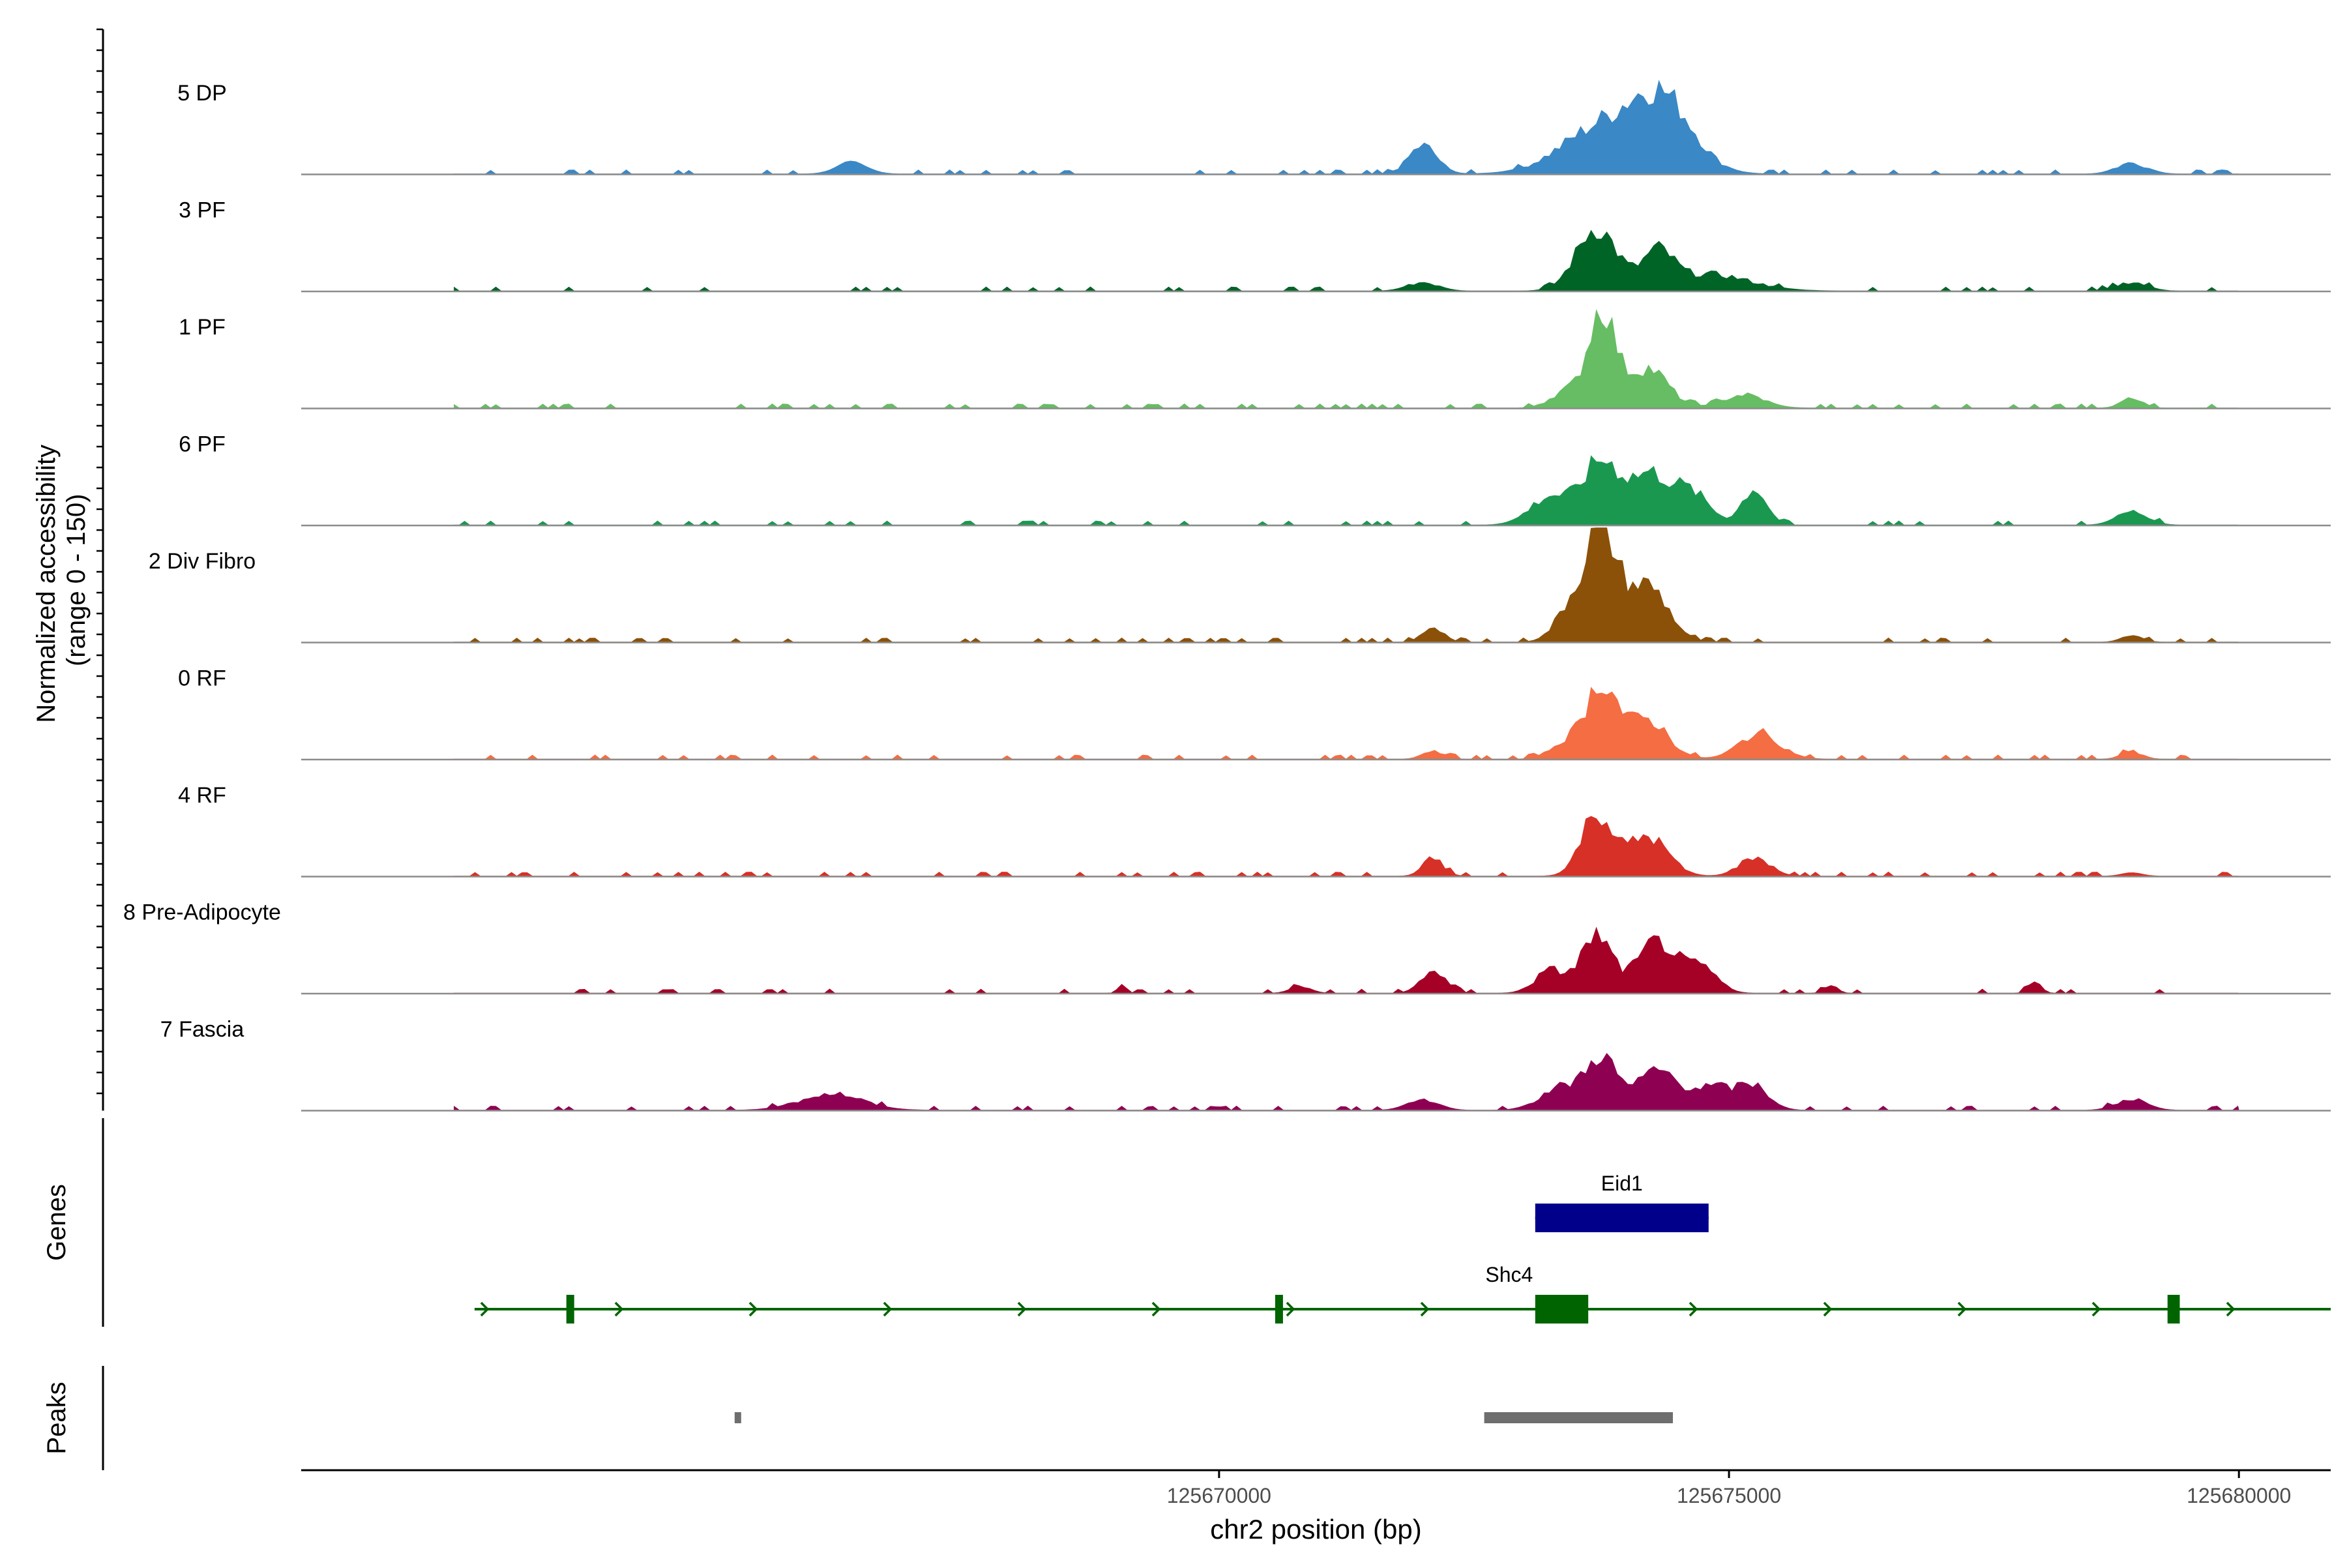 The image size is (2347, 1568). What do you see at coordinates (202, 913) in the screenshot?
I see `track-label: 8 Pre-Adipocyte` at bounding box center [202, 913].